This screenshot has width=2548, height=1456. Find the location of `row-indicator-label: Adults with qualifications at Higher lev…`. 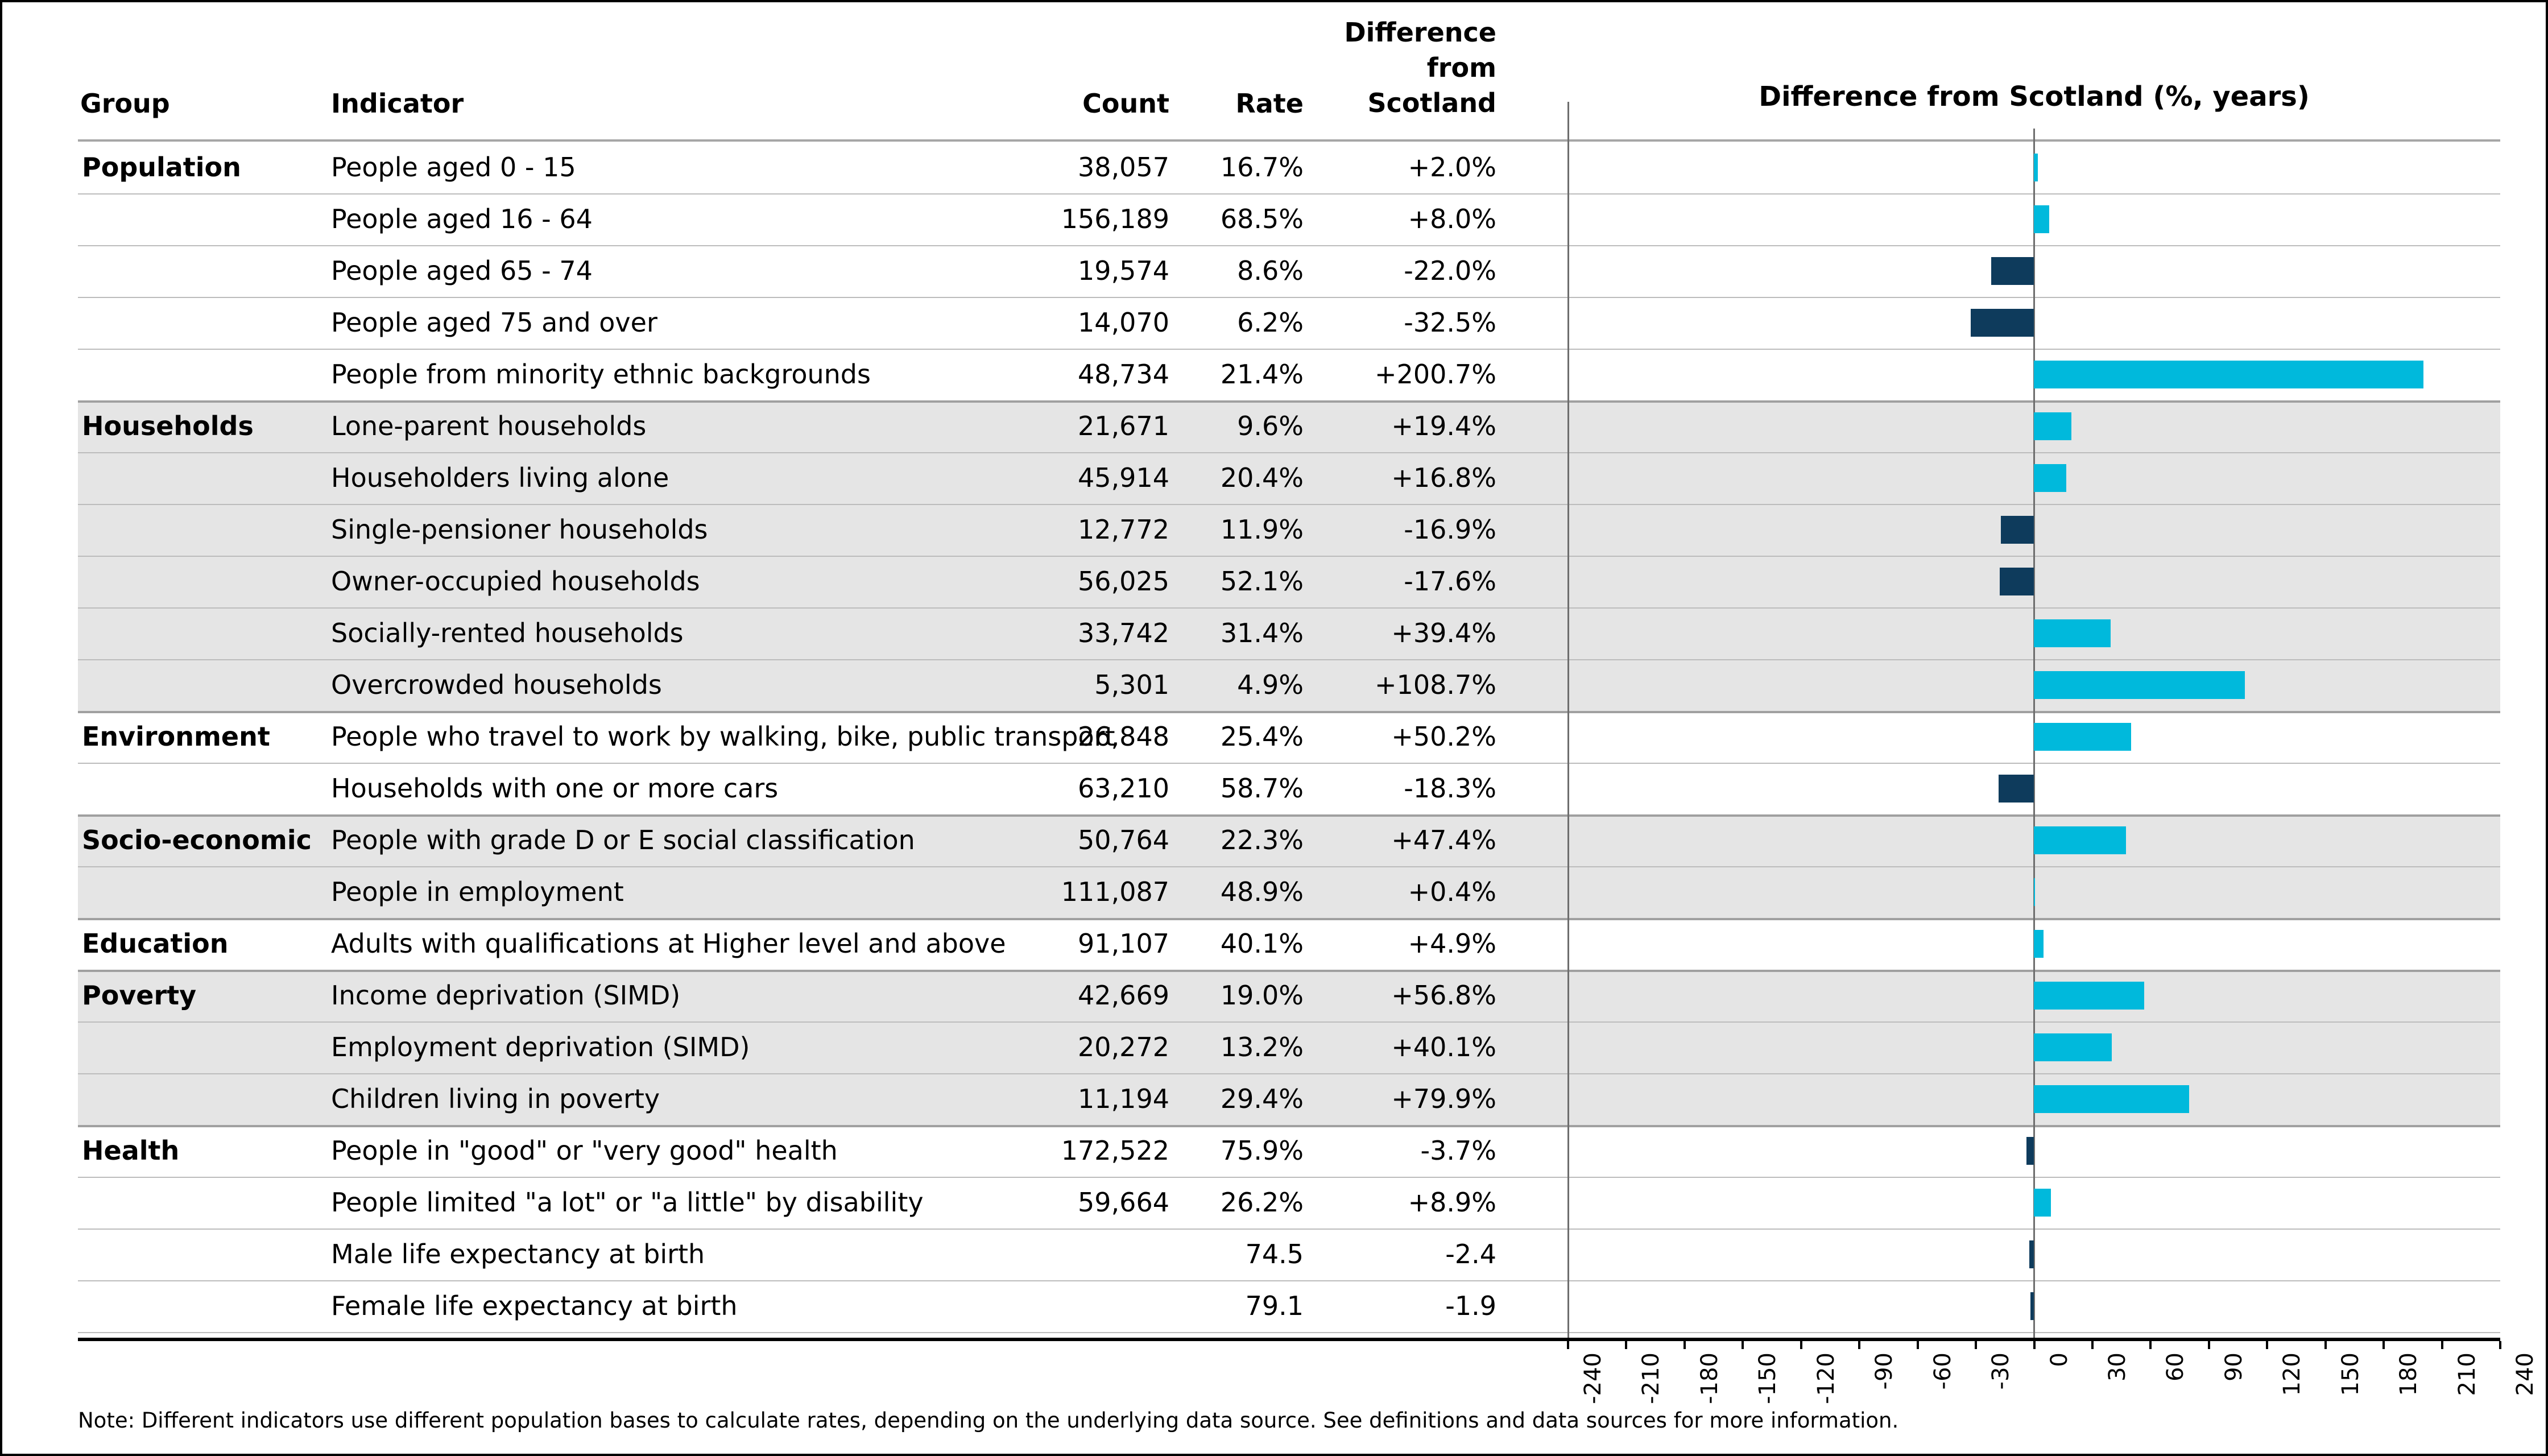

row-indicator-label: Adults with qualifications at Higher lev… is located at coordinates (668, 943).